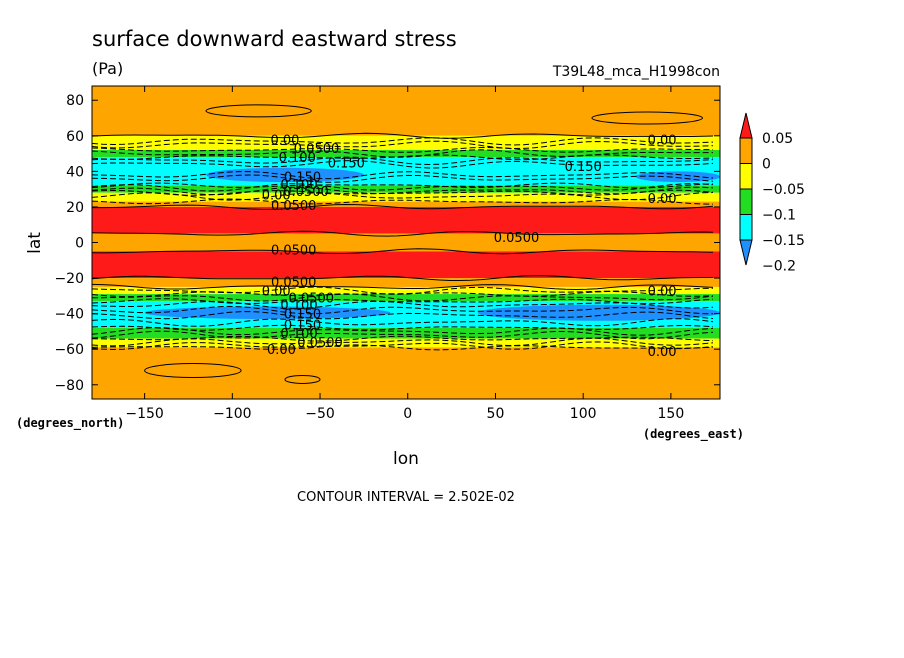 This screenshot has width=904, height=658. What do you see at coordinates (298, 334) in the screenshot?
I see `contour-label-20: 0.100` at bounding box center [298, 334].